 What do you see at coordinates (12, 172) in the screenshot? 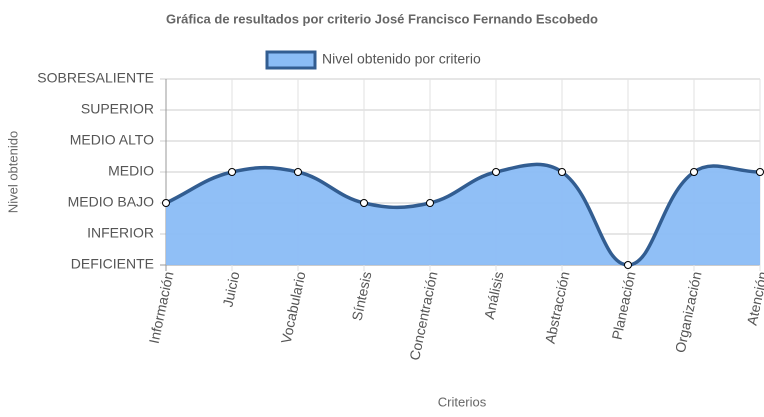
I see `y-axis-title: Nivel obtenido` at bounding box center [12, 172].